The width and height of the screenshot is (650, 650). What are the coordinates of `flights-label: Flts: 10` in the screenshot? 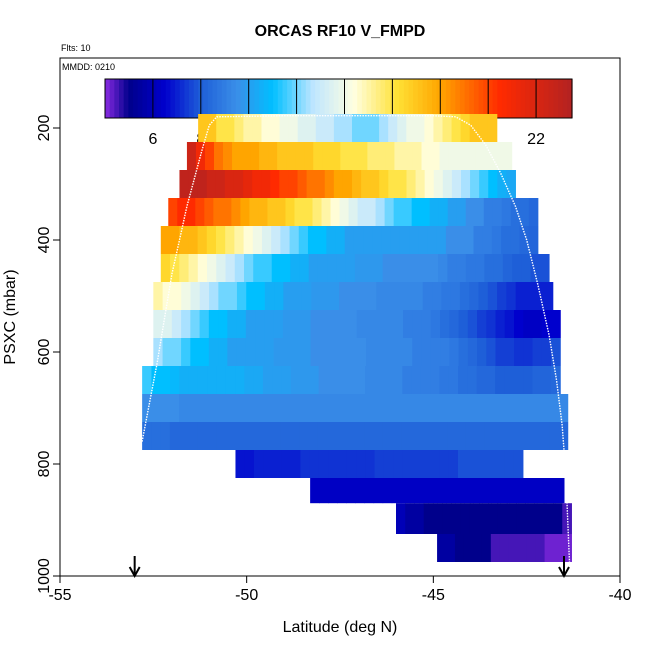 It's located at (76, 48).